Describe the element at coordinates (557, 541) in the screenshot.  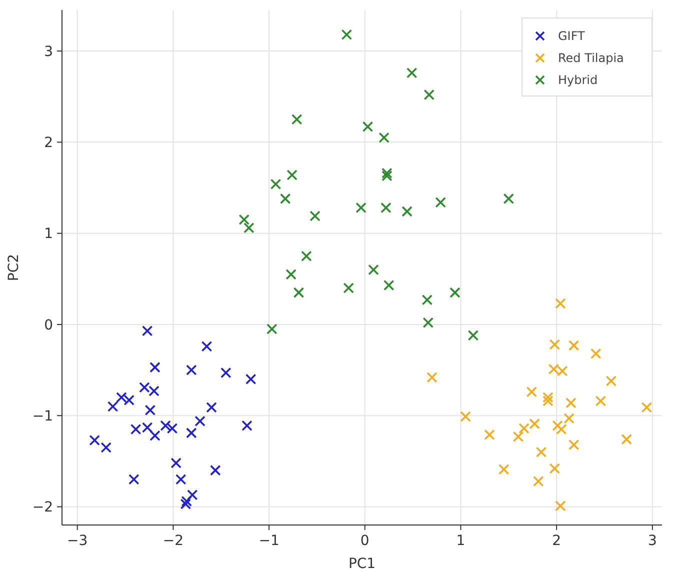
I see `x-tick-label: 2` at that location.